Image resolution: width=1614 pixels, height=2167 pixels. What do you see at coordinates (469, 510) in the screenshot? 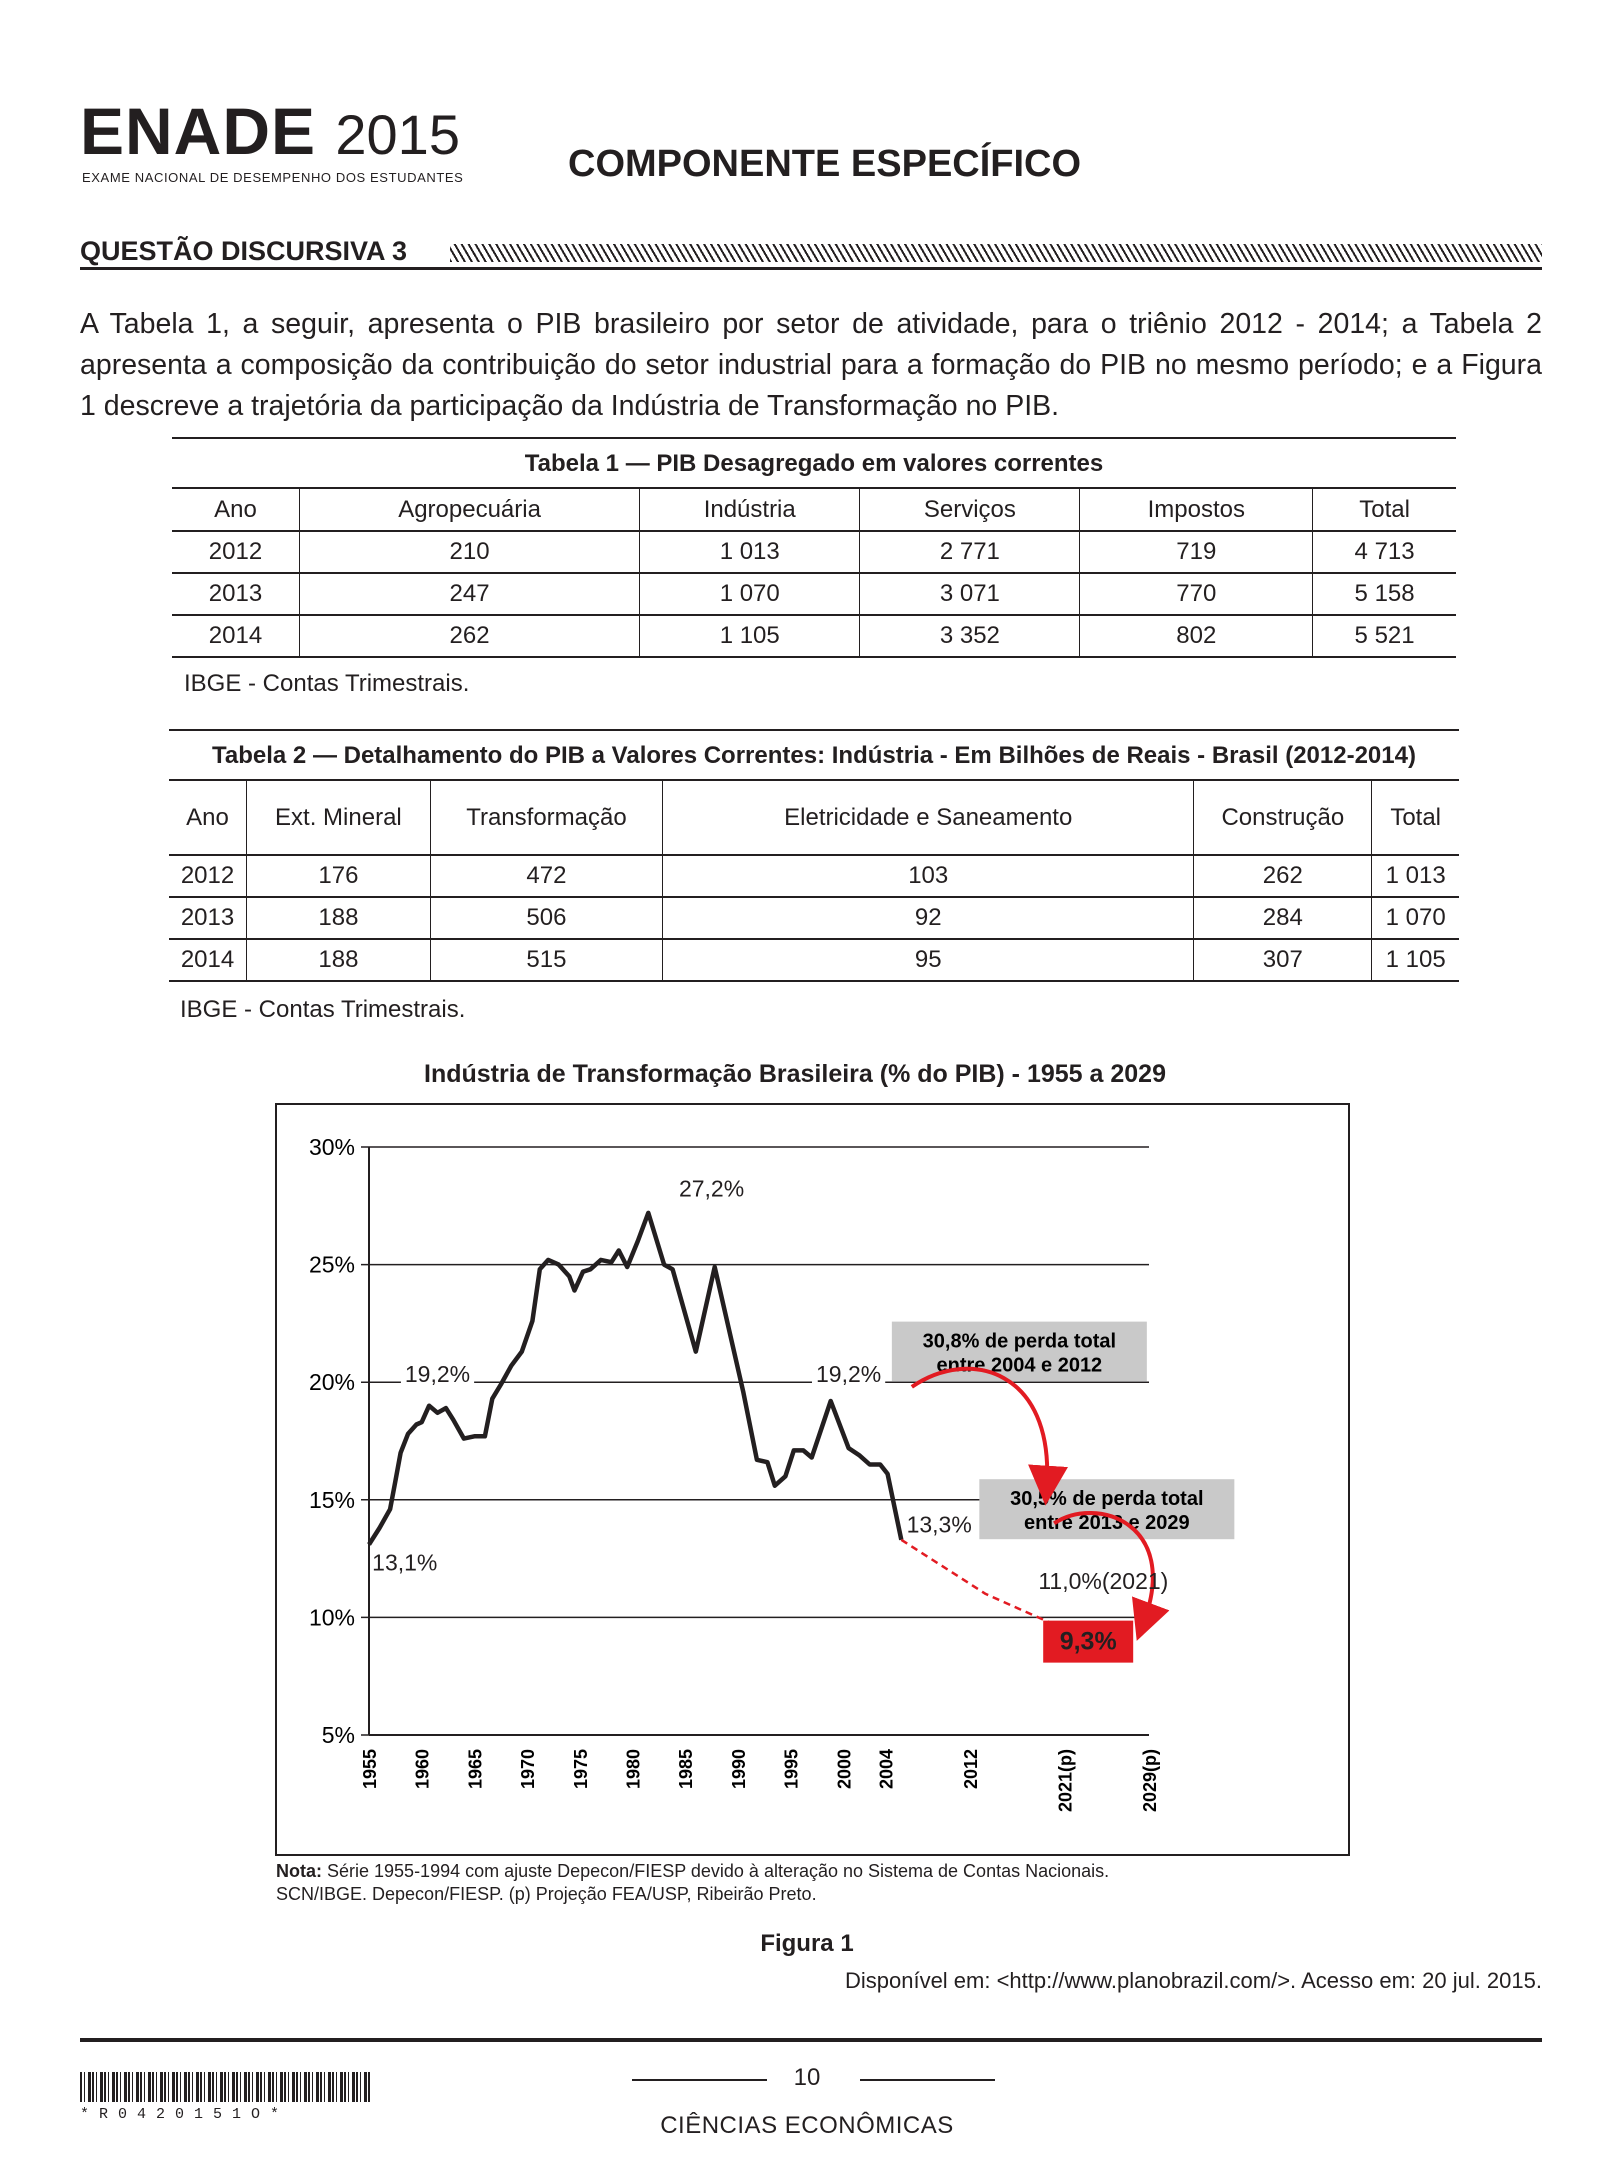
I see `table-1-header-1: Agropecuária` at bounding box center [469, 510].